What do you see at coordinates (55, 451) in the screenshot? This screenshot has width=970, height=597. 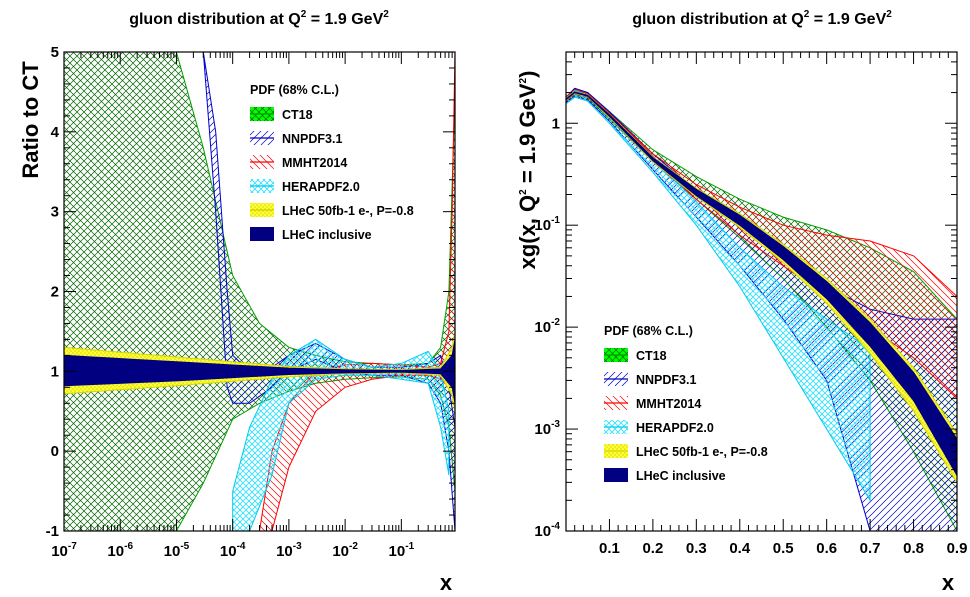 I see `left-y-tick-label: 0` at bounding box center [55, 451].